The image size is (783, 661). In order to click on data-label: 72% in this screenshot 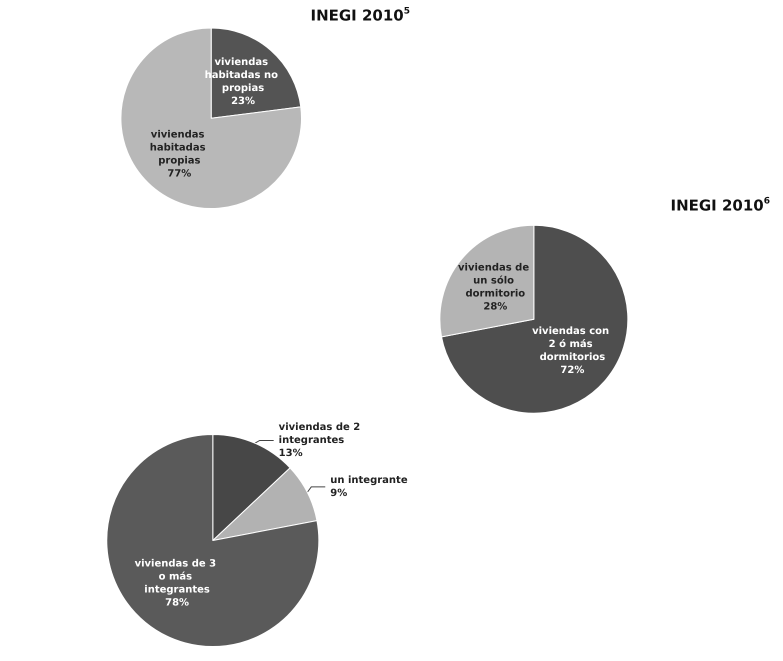, I will do `click(572, 370)`.